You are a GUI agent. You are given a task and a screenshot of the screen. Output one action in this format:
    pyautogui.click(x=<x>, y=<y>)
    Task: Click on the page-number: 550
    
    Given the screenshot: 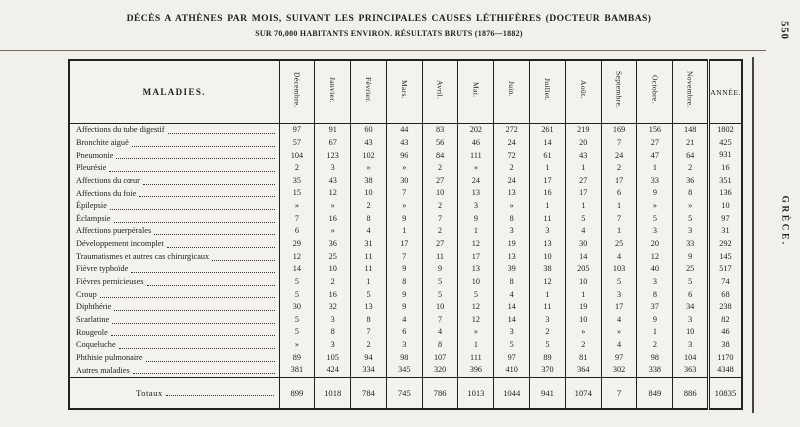 What is the action you would take?
    pyautogui.click(x=784, y=30)
    